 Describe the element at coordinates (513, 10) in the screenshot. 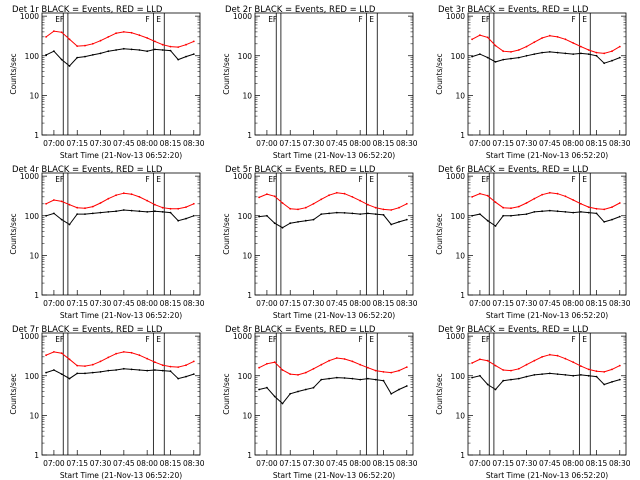

I see `panel-title: Det 3r BLACK = Events, RED = LLD` at that location.